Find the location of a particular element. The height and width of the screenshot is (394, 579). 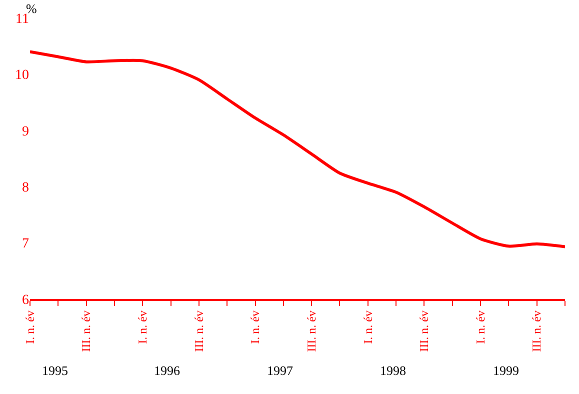

y-axis-title: % is located at coordinates (31, 8).